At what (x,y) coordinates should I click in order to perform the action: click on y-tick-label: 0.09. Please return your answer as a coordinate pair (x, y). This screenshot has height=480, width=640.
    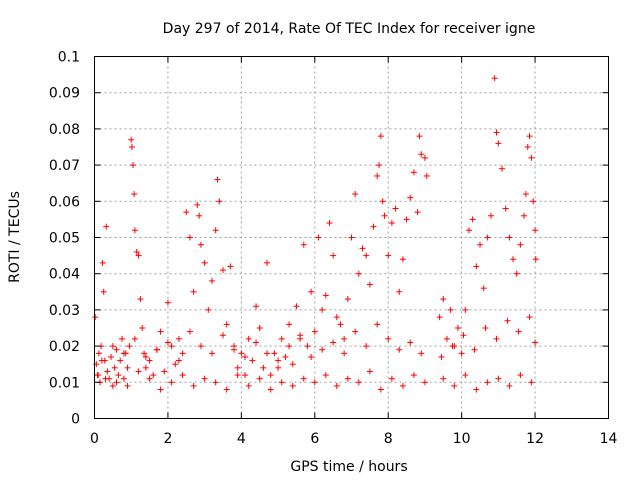
    Looking at the image, I should click on (64, 94).